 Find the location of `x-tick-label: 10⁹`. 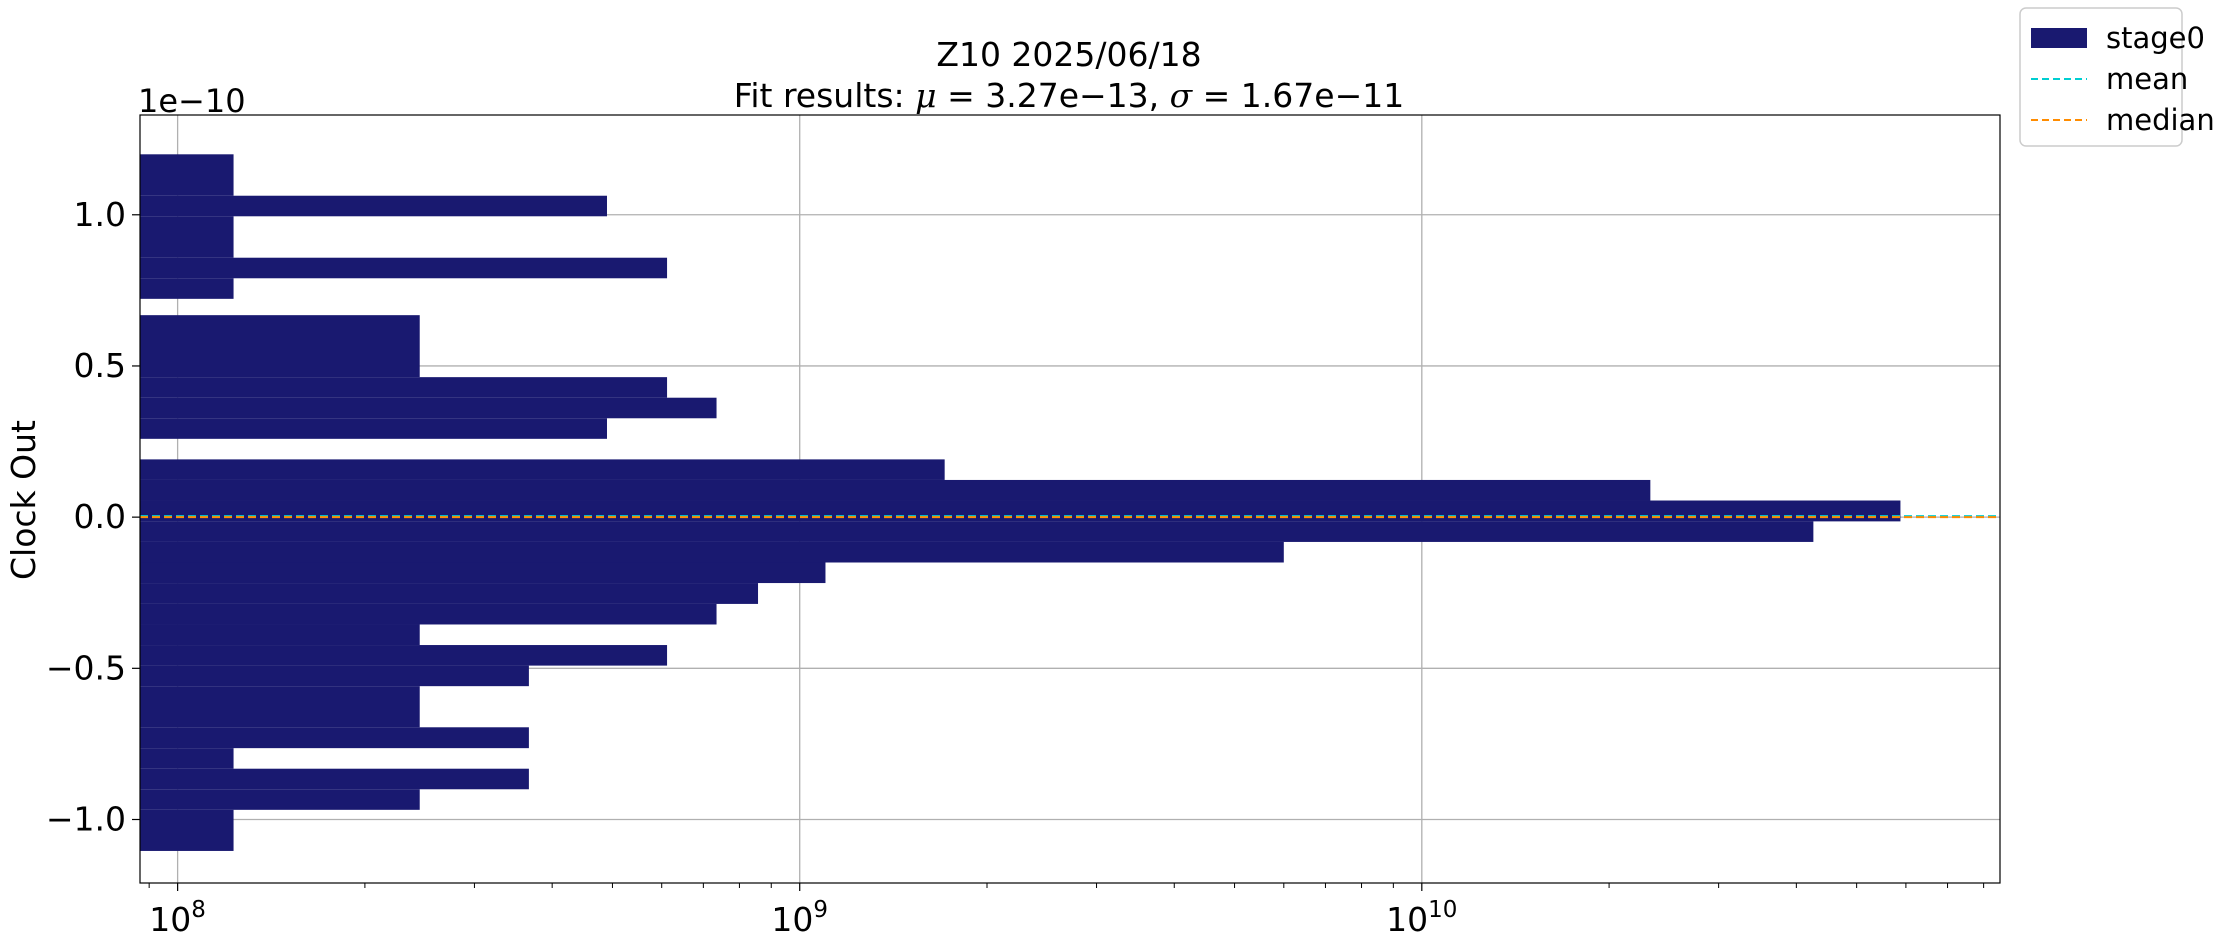

x-tick-label: 10⁹ is located at coordinates (799, 918).